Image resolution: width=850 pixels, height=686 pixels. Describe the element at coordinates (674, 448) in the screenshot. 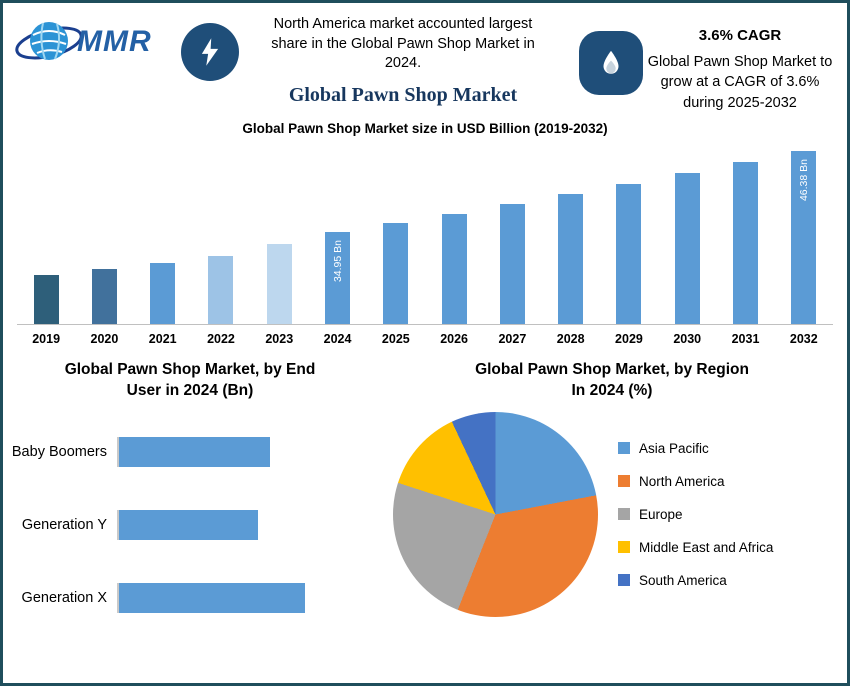

I see `legend-label: Asia Pacific` at that location.